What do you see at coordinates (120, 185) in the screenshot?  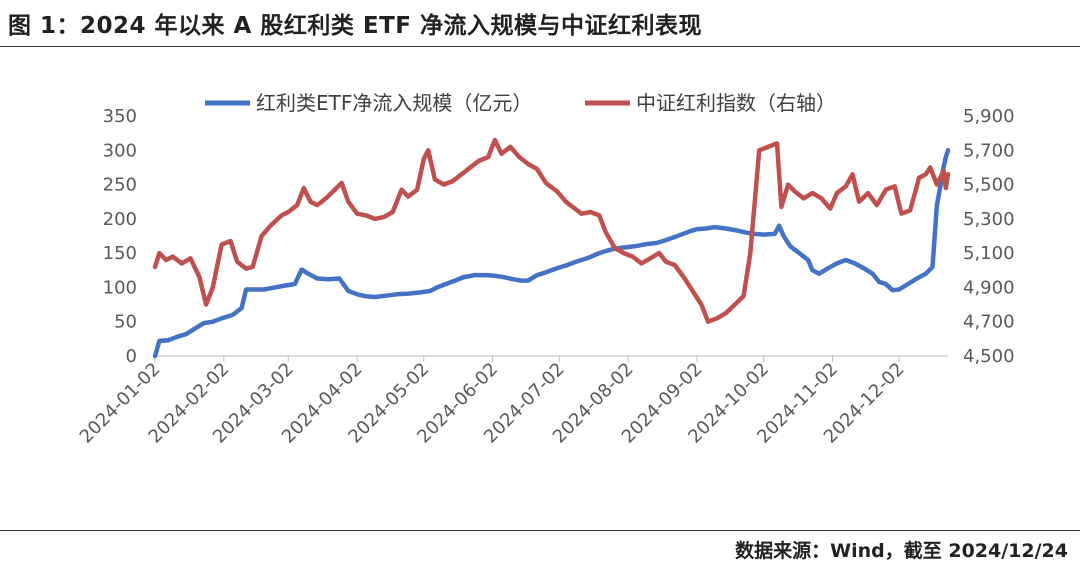 I see `y-left-tick-label: 250` at bounding box center [120, 185].